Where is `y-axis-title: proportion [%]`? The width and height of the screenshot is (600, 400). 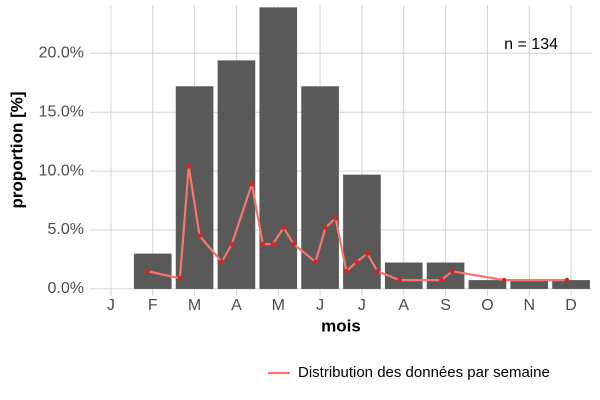
y-axis-title: proportion [%] is located at coordinates (16, 149).